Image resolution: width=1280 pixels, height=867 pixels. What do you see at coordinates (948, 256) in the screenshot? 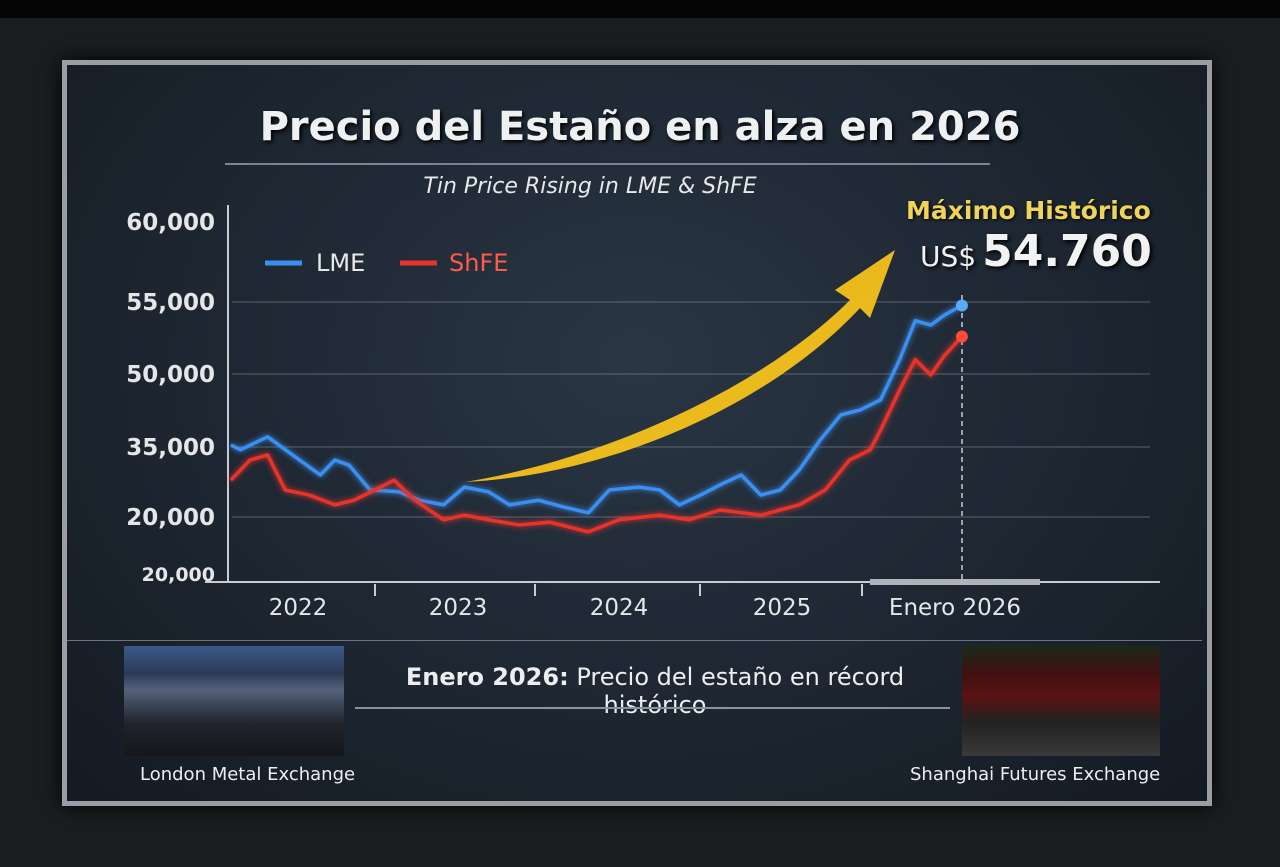
I see `annotation-currency: US$` at bounding box center [948, 256].